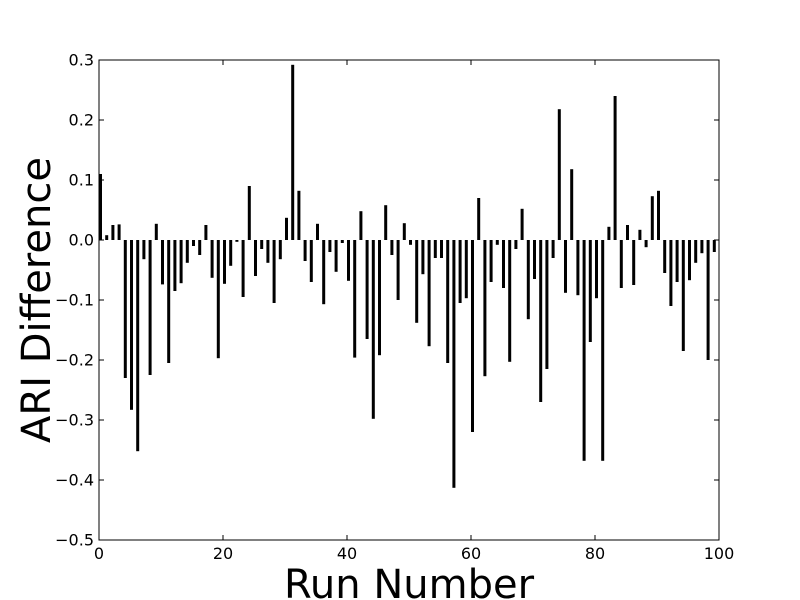 Image resolution: width=800 pixels, height=600 pixels. I want to click on y-axis-title: ARI Difference, so click(37, 300).